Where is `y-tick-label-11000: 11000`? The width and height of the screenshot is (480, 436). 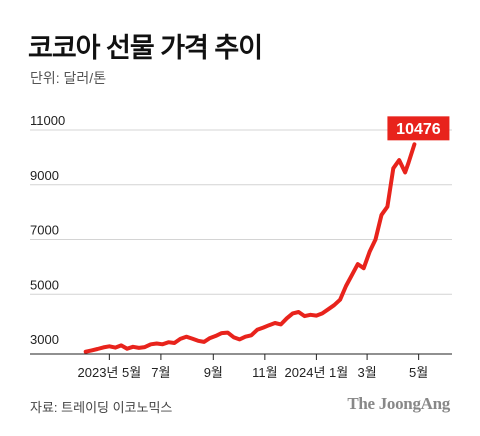 y-tick-label-11000: 11000 is located at coordinates (47, 120).